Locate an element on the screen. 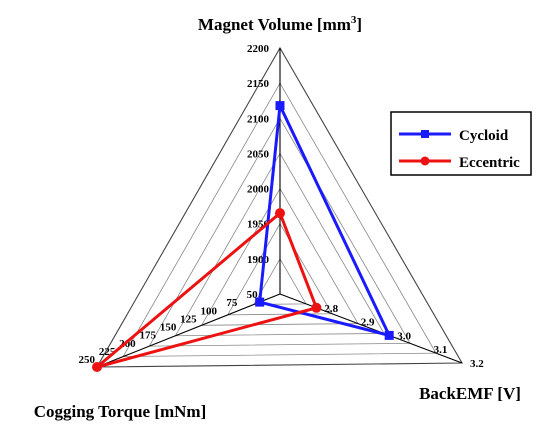  tick-label: 3.1 is located at coordinates (441, 350).